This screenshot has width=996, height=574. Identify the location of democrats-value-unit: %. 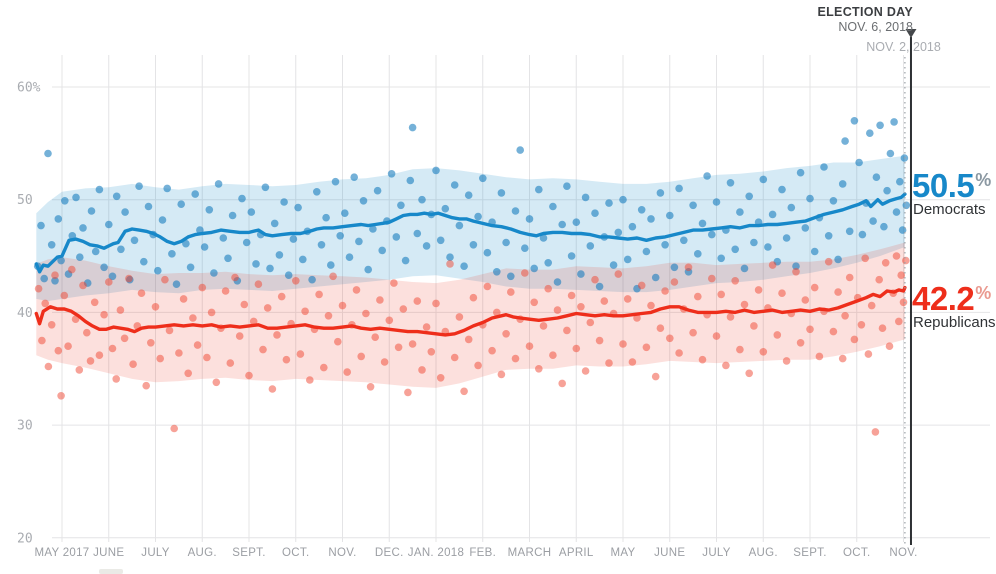
(983, 180).